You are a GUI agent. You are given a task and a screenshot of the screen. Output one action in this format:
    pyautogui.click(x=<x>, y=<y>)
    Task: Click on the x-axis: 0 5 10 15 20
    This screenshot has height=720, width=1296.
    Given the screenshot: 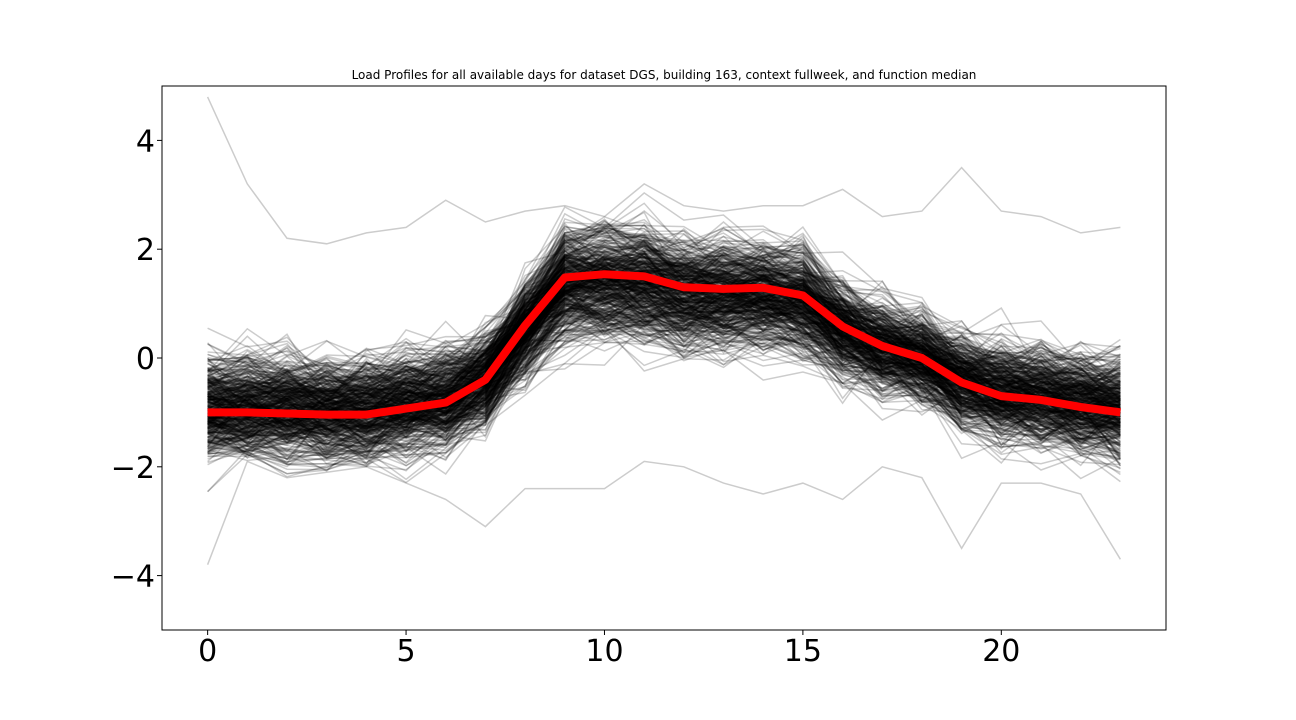 What is the action you would take?
    pyautogui.click(x=609, y=649)
    